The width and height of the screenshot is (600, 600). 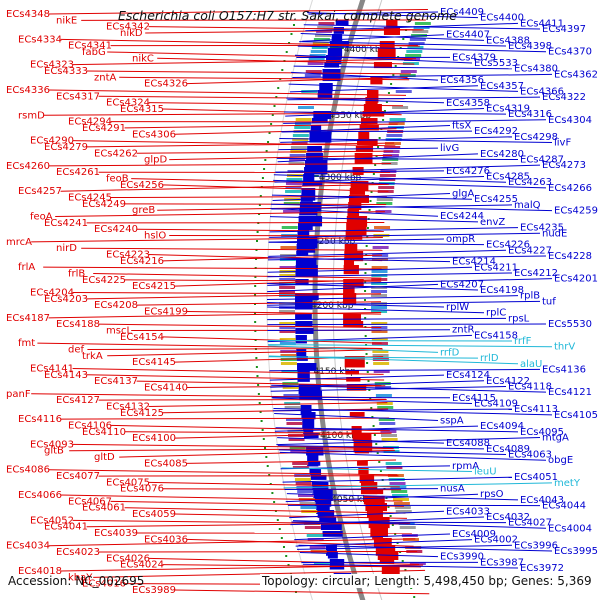 What do you see at coordinates (28, 318) in the screenshot?
I see `gene-label: ECs4187` at bounding box center [28, 318].